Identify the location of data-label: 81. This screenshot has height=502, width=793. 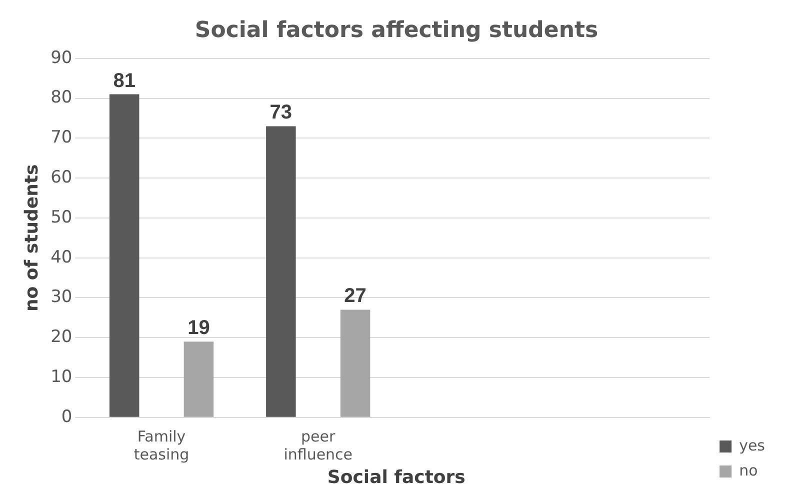
(124, 81).